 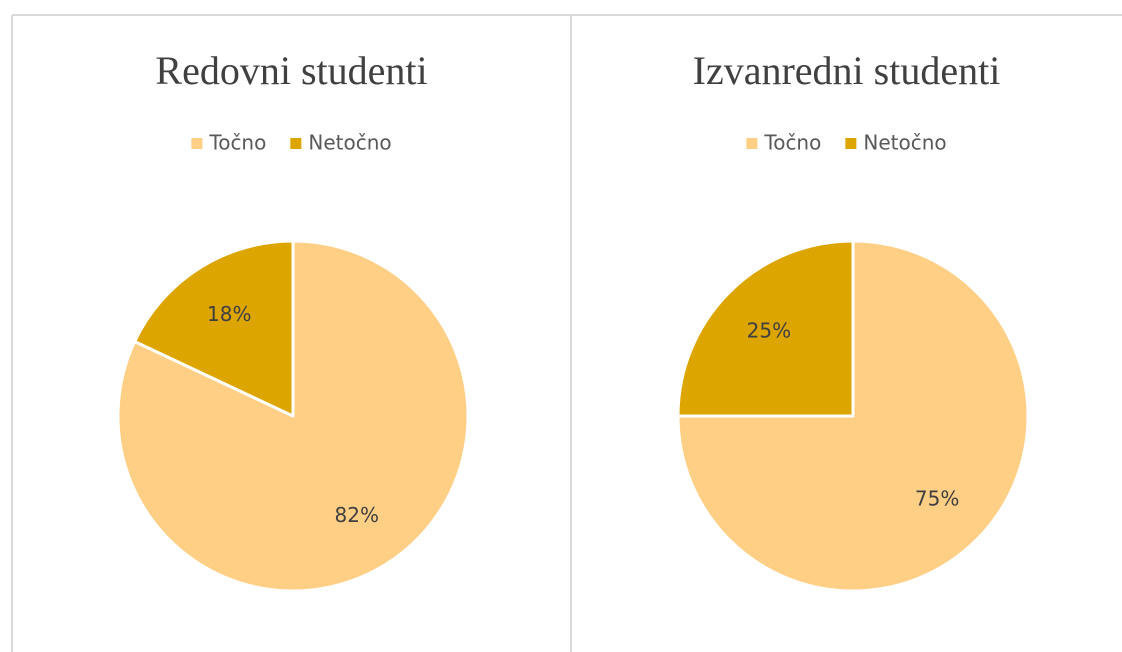 What do you see at coordinates (291, 70) in the screenshot?
I see `chart-title: Redovni studenti` at bounding box center [291, 70].